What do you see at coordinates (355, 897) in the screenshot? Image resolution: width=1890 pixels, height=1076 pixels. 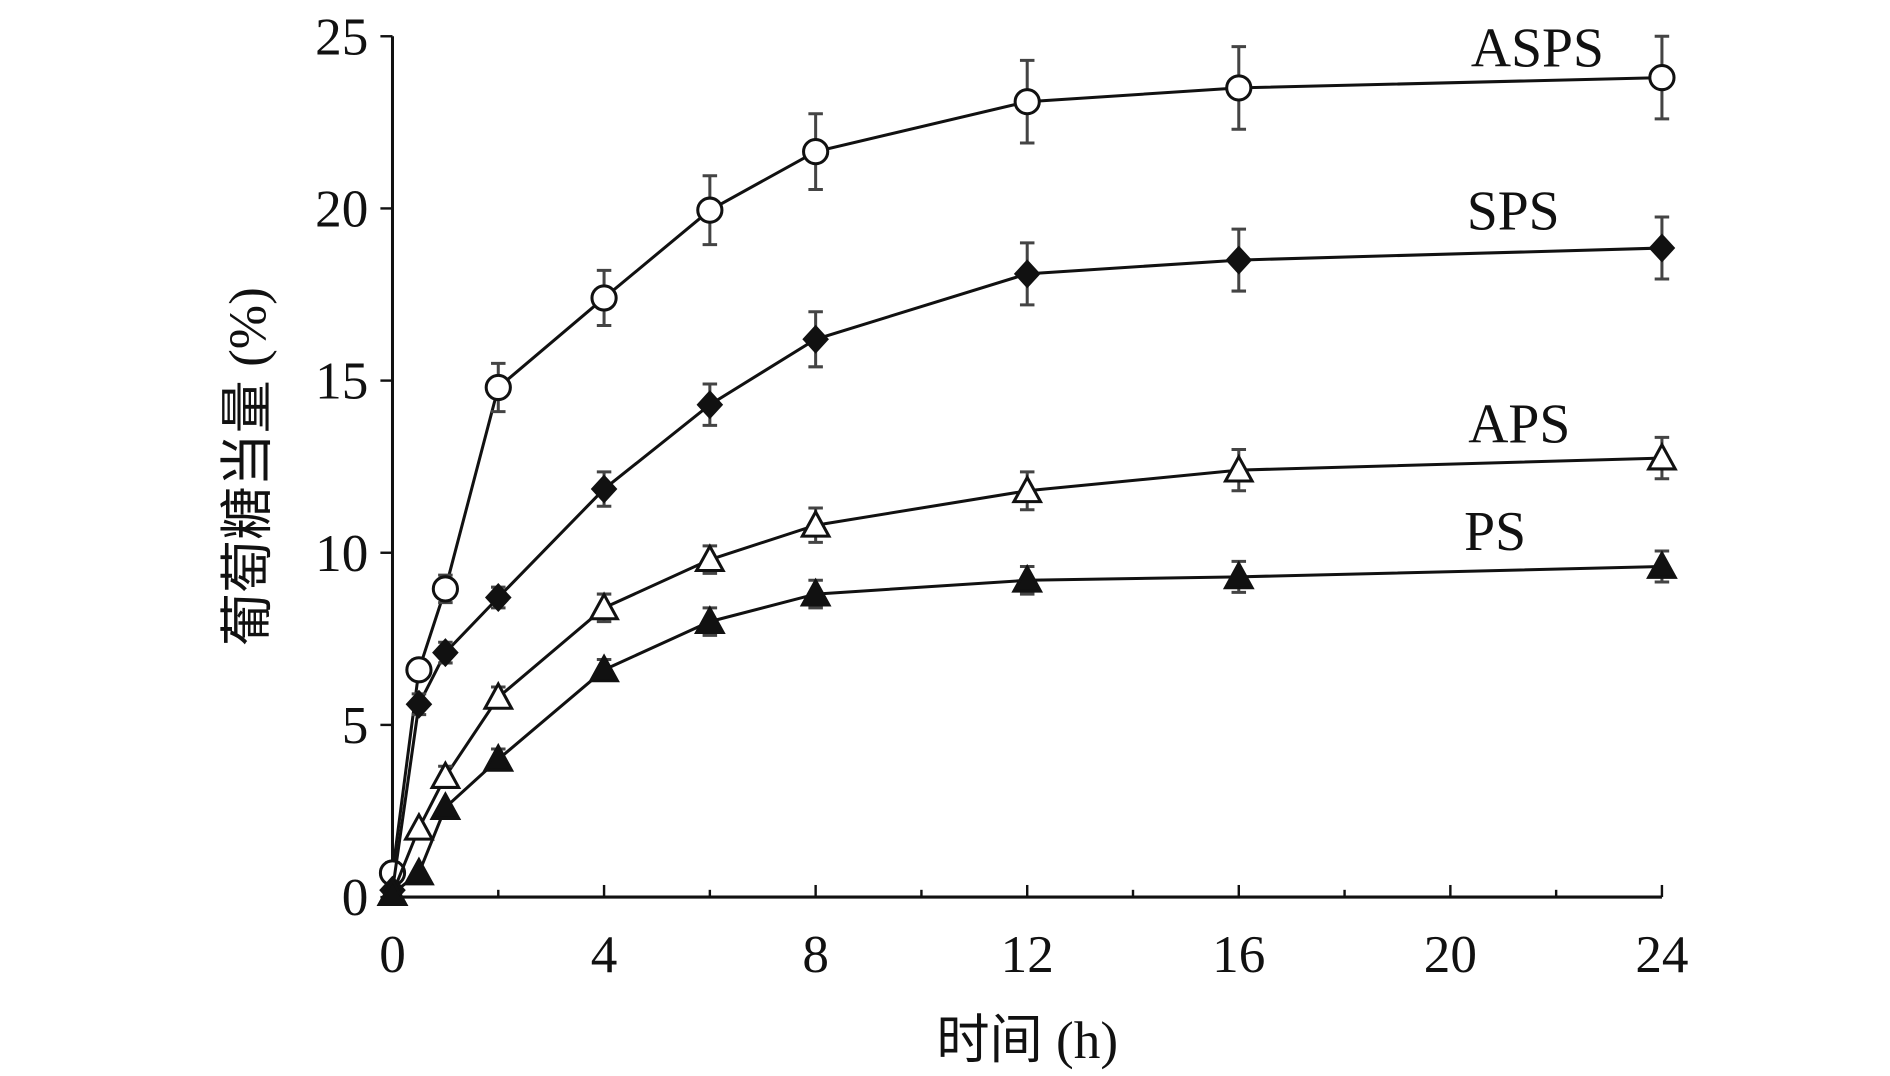 I see `y-tick-label: 0` at bounding box center [355, 897].